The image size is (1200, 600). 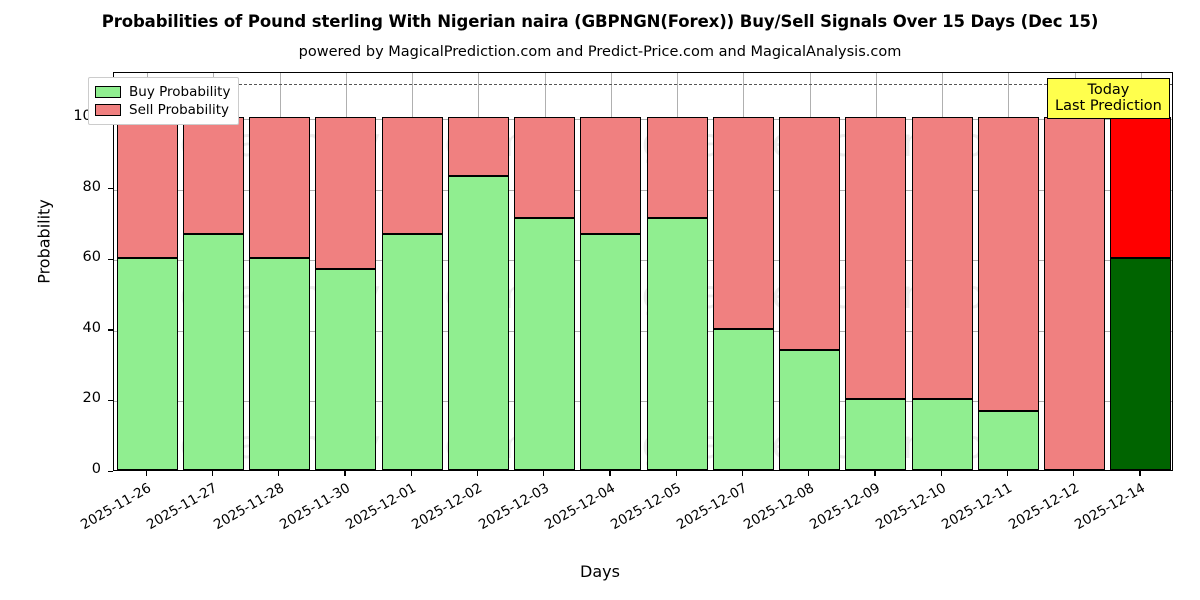 I want to click on legend-item-sell: Sell Probability, so click(x=162, y=110).